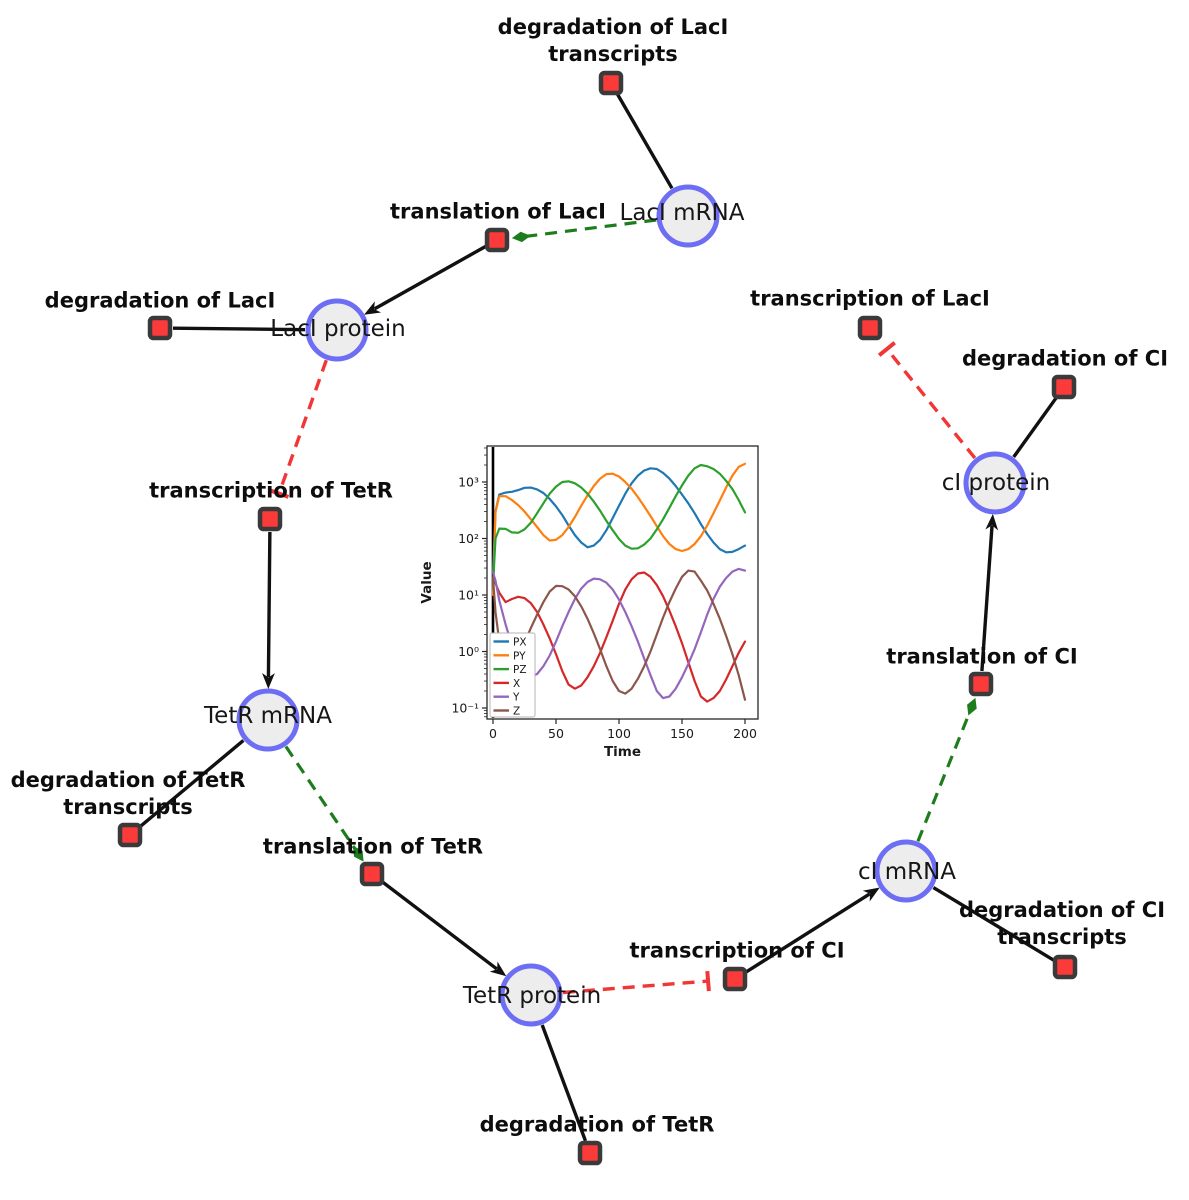 The height and width of the screenshot is (1200, 1189). Describe the element at coordinates (468, 482) in the screenshot. I see `chart-y-tick-label: 10³` at that location.